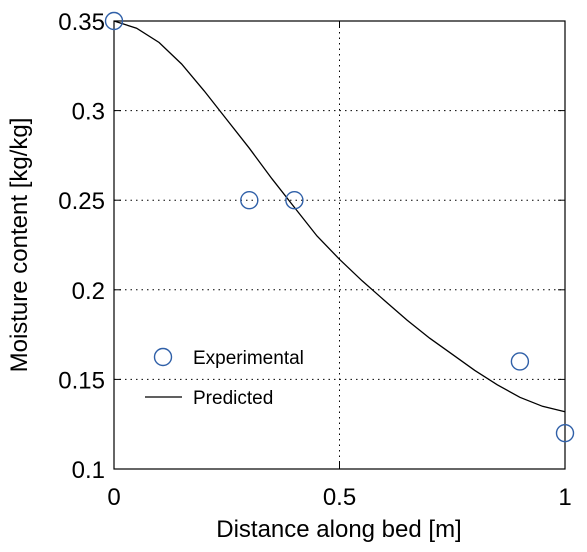 This screenshot has height=552, width=587. Describe the element at coordinates (564, 497) in the screenshot. I see `x-tick-label: 1` at that location.